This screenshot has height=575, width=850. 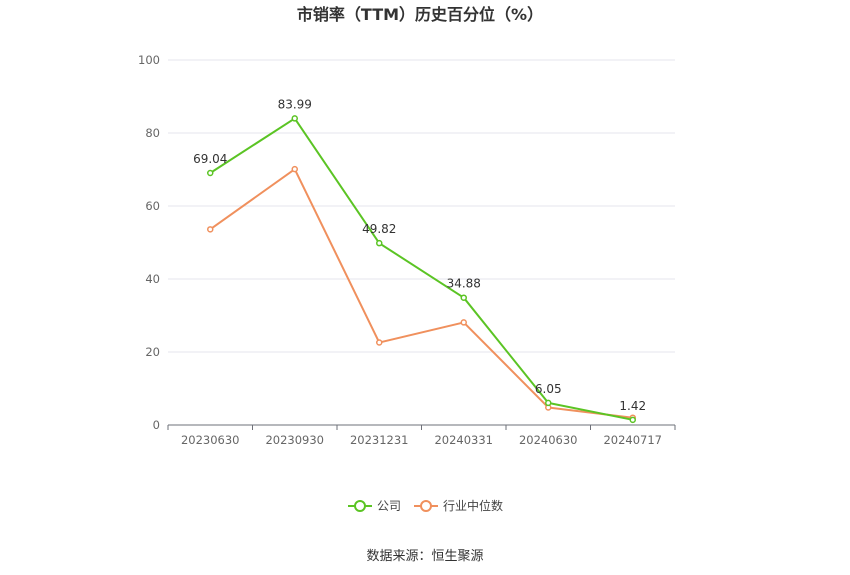 What do you see at coordinates (379, 440) in the screenshot?
I see `x-tick-label: 20231231` at bounding box center [379, 440].